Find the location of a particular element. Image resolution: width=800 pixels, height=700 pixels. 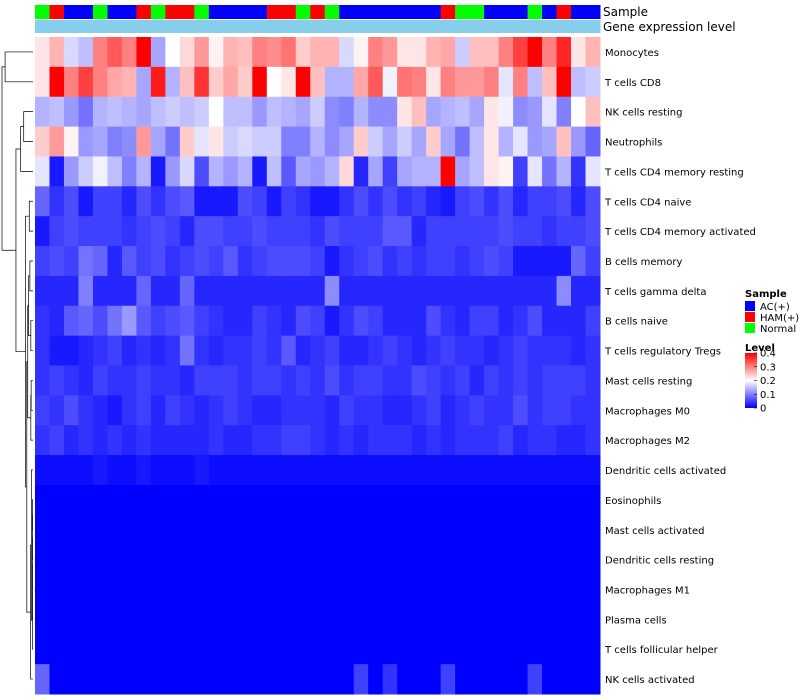

heatmap-cell-r2-c23 is located at coordinates (376, 112).